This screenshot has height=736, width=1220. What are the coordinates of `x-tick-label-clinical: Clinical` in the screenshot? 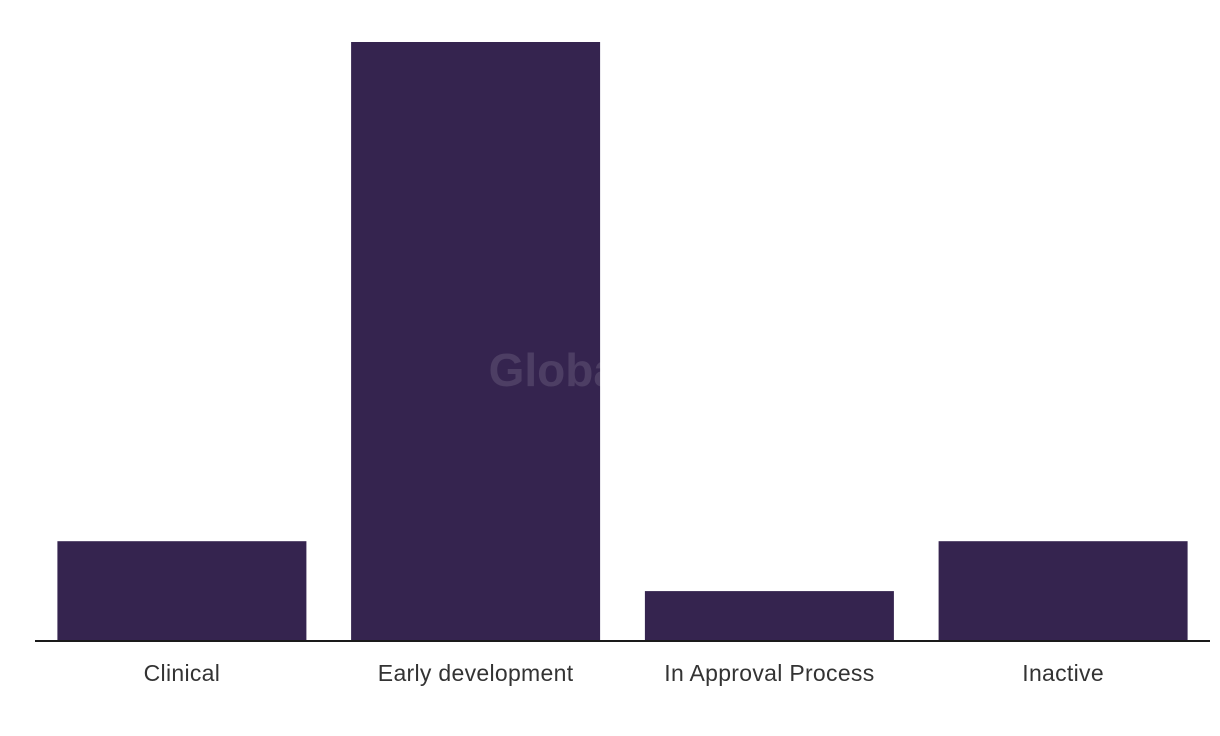 It's located at (182, 673).